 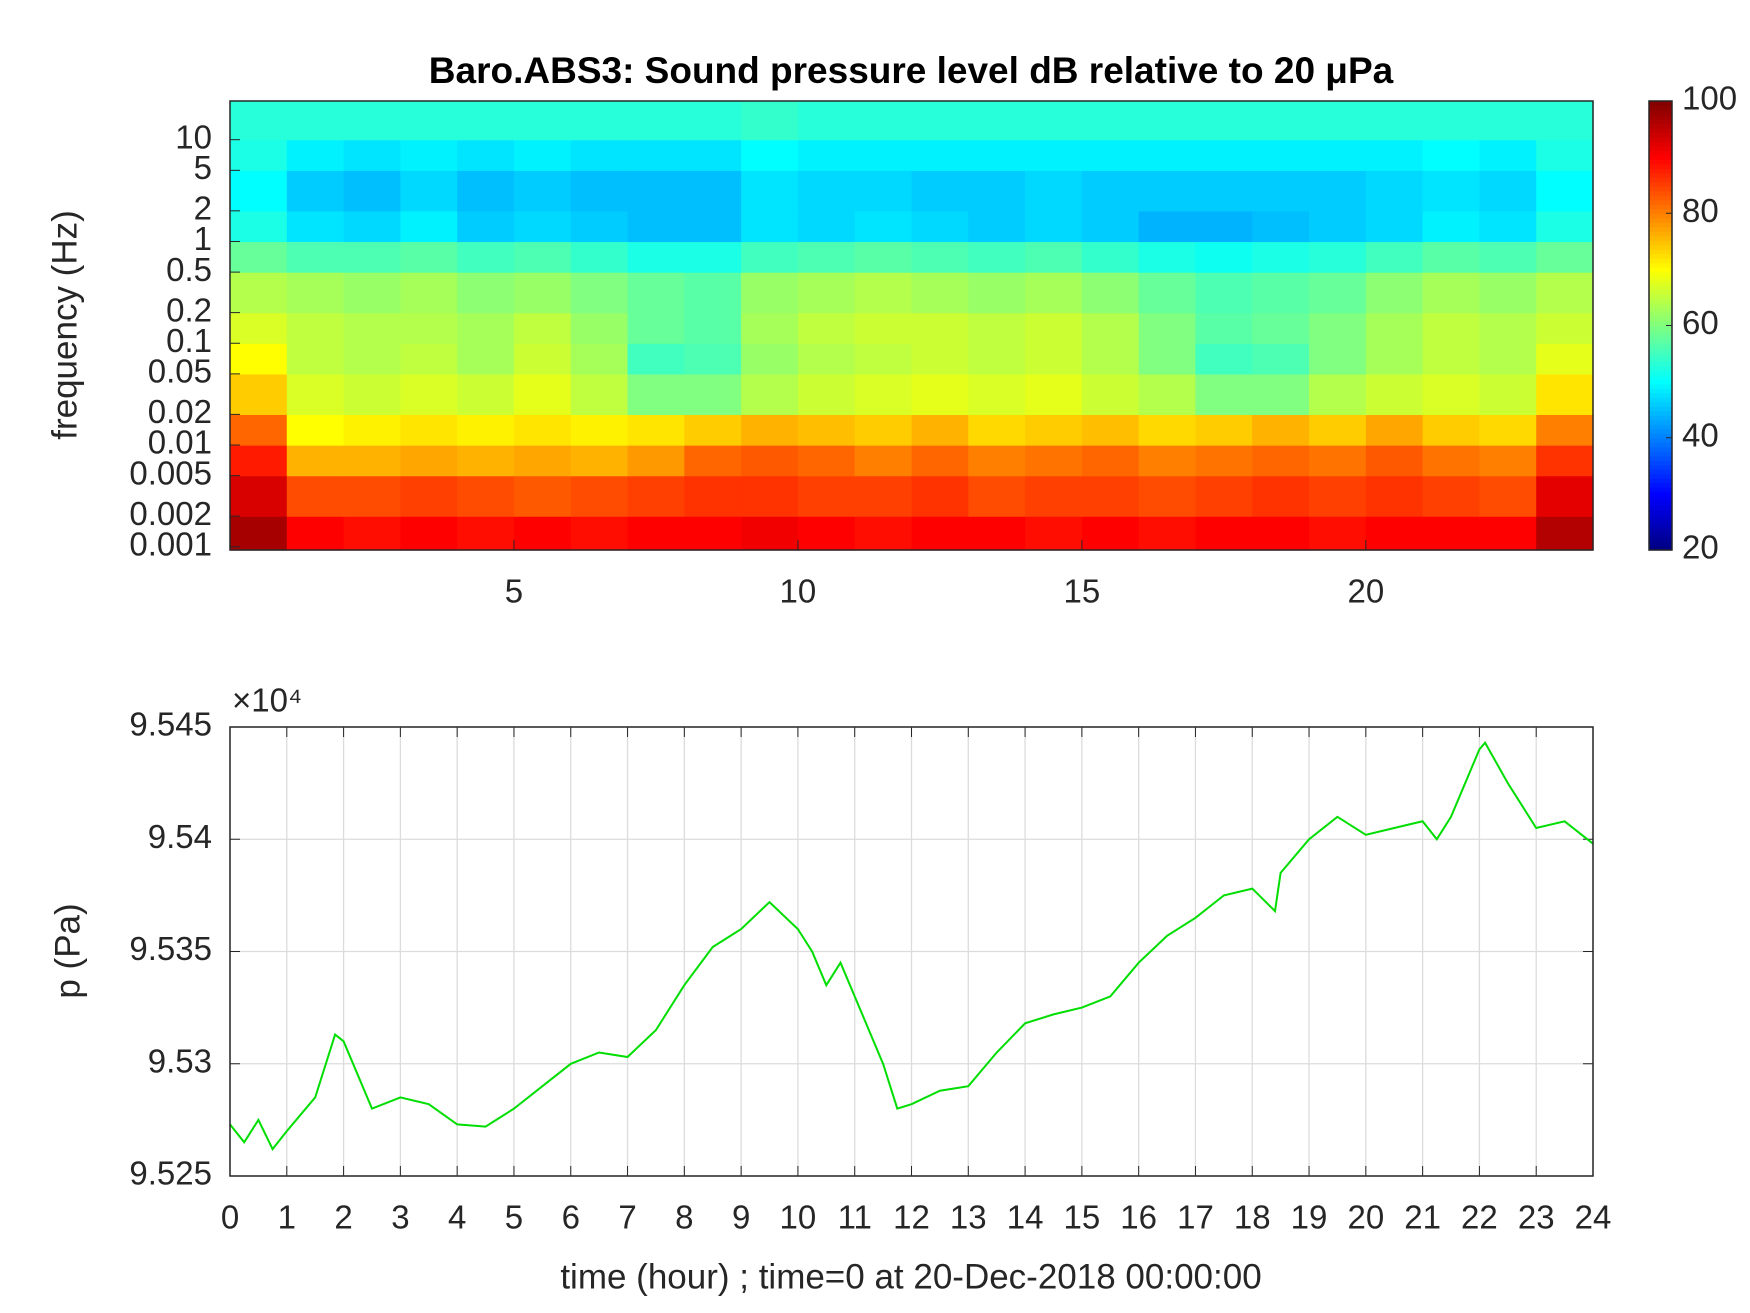 I want to click on y-tick-label: 10, so click(x=193, y=136).